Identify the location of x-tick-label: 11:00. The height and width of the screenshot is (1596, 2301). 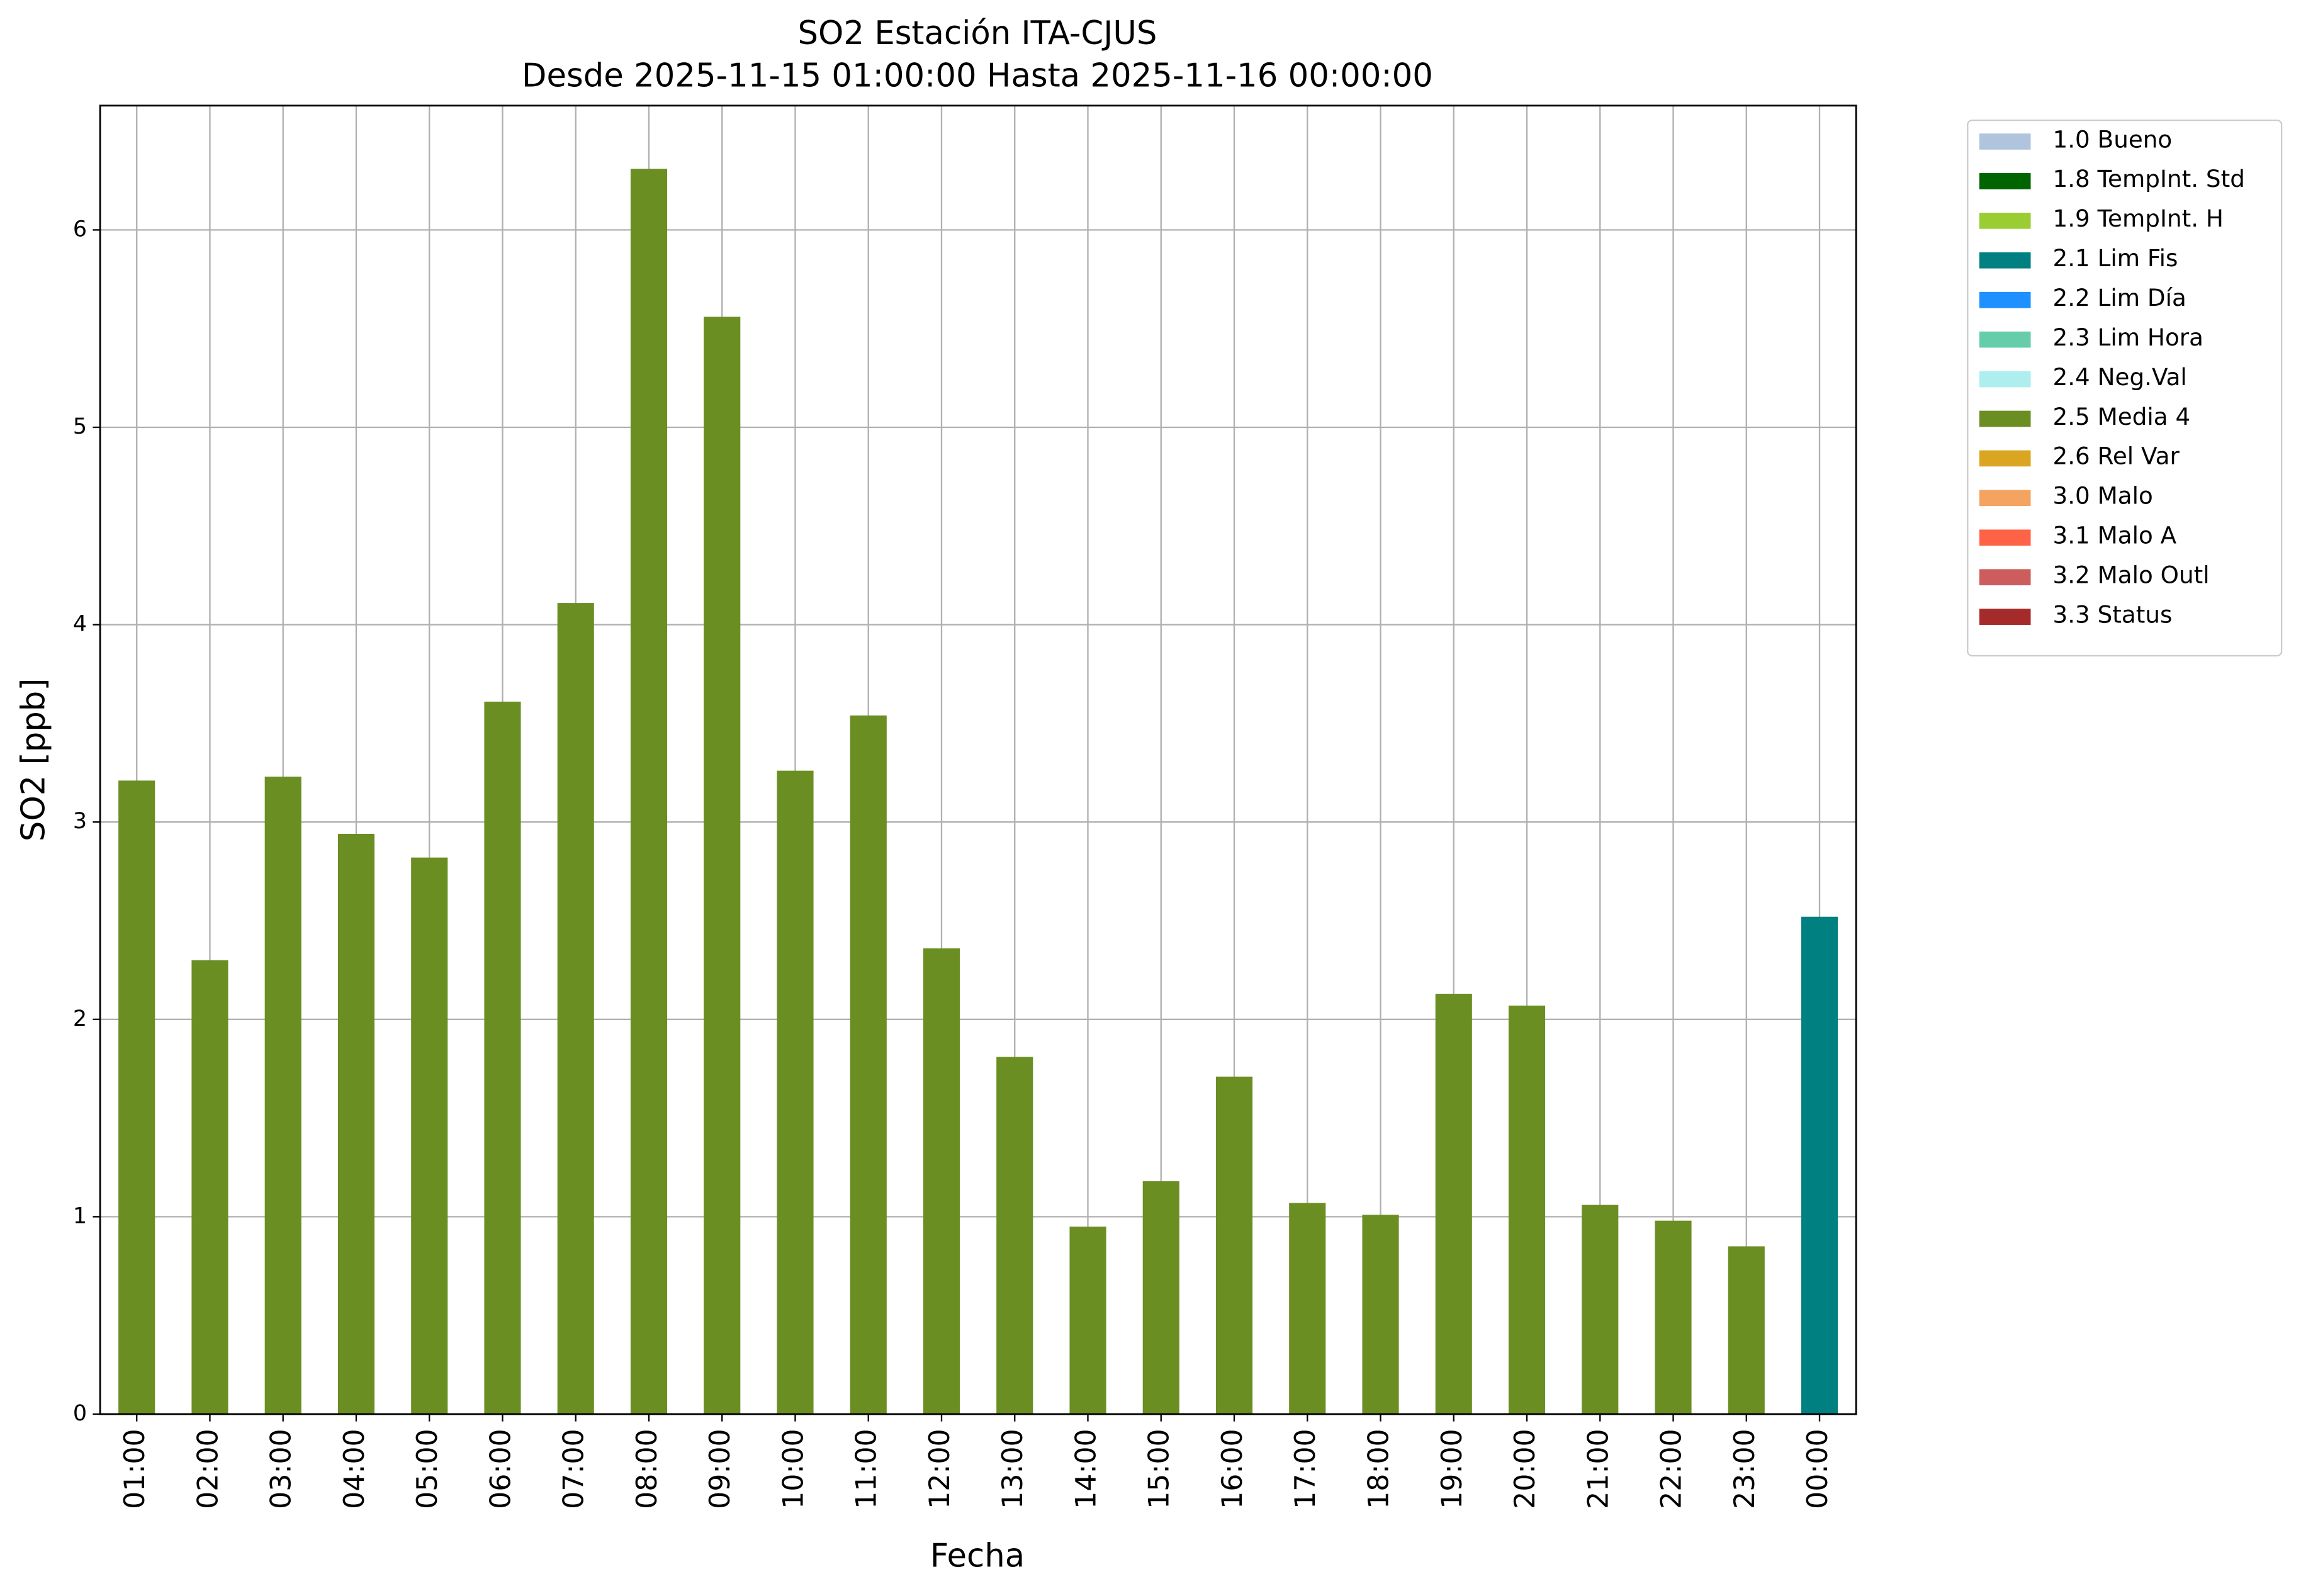
(867, 1469).